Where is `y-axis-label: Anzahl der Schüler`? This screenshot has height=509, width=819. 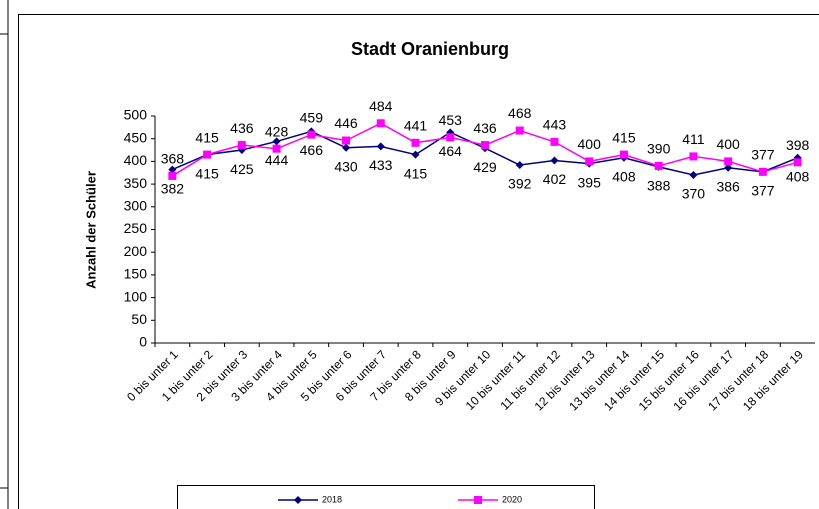 y-axis-label: Anzahl der Schüler is located at coordinates (90, 230).